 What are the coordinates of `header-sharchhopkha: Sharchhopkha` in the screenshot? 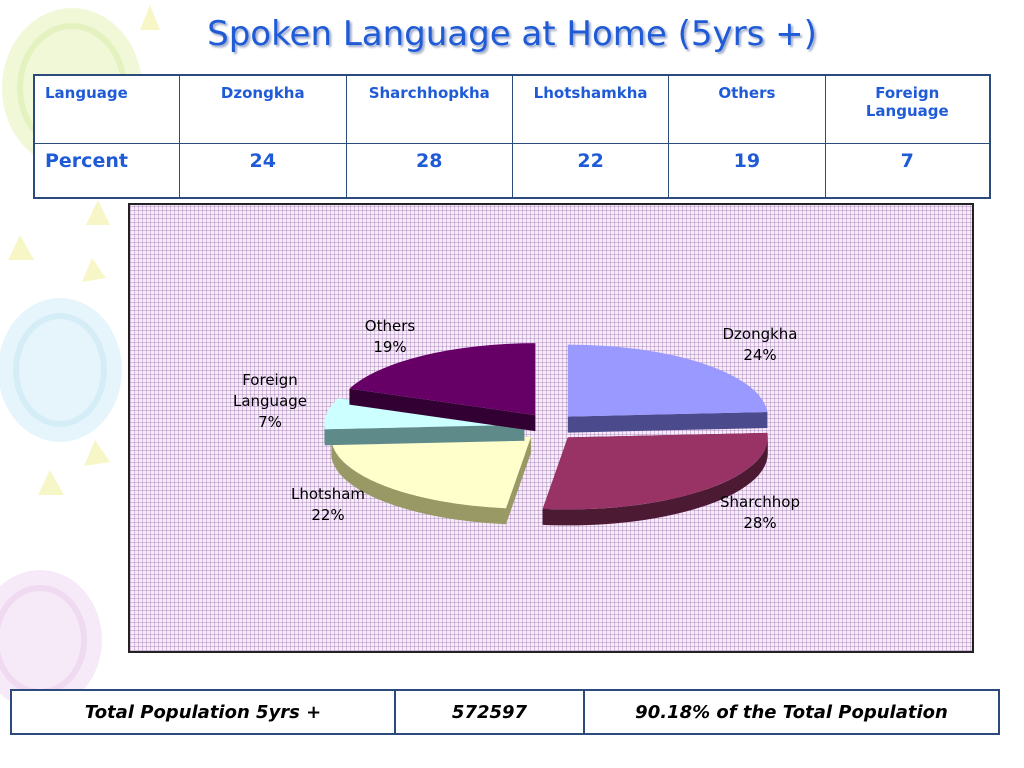 It's located at (429, 109).